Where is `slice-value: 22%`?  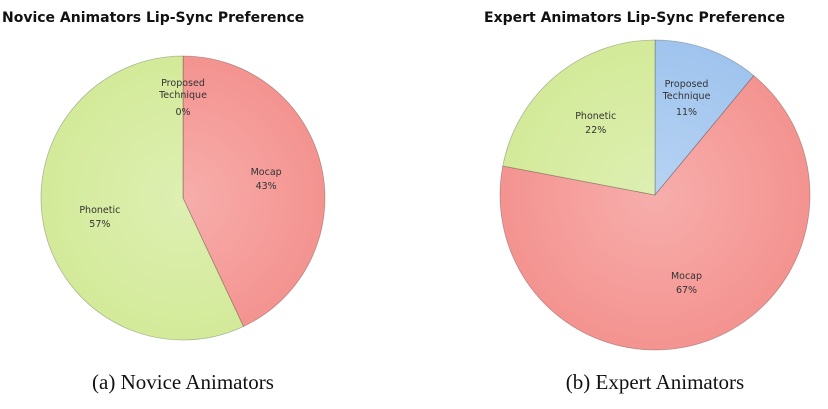 slice-value: 22% is located at coordinates (596, 131).